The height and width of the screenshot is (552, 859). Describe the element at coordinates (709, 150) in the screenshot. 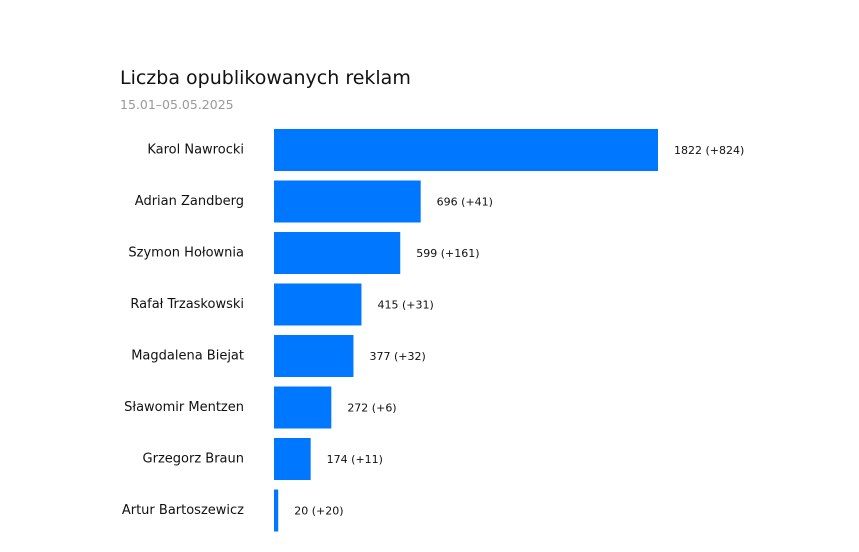

I see `value-label-0: 1822 (+824)` at that location.